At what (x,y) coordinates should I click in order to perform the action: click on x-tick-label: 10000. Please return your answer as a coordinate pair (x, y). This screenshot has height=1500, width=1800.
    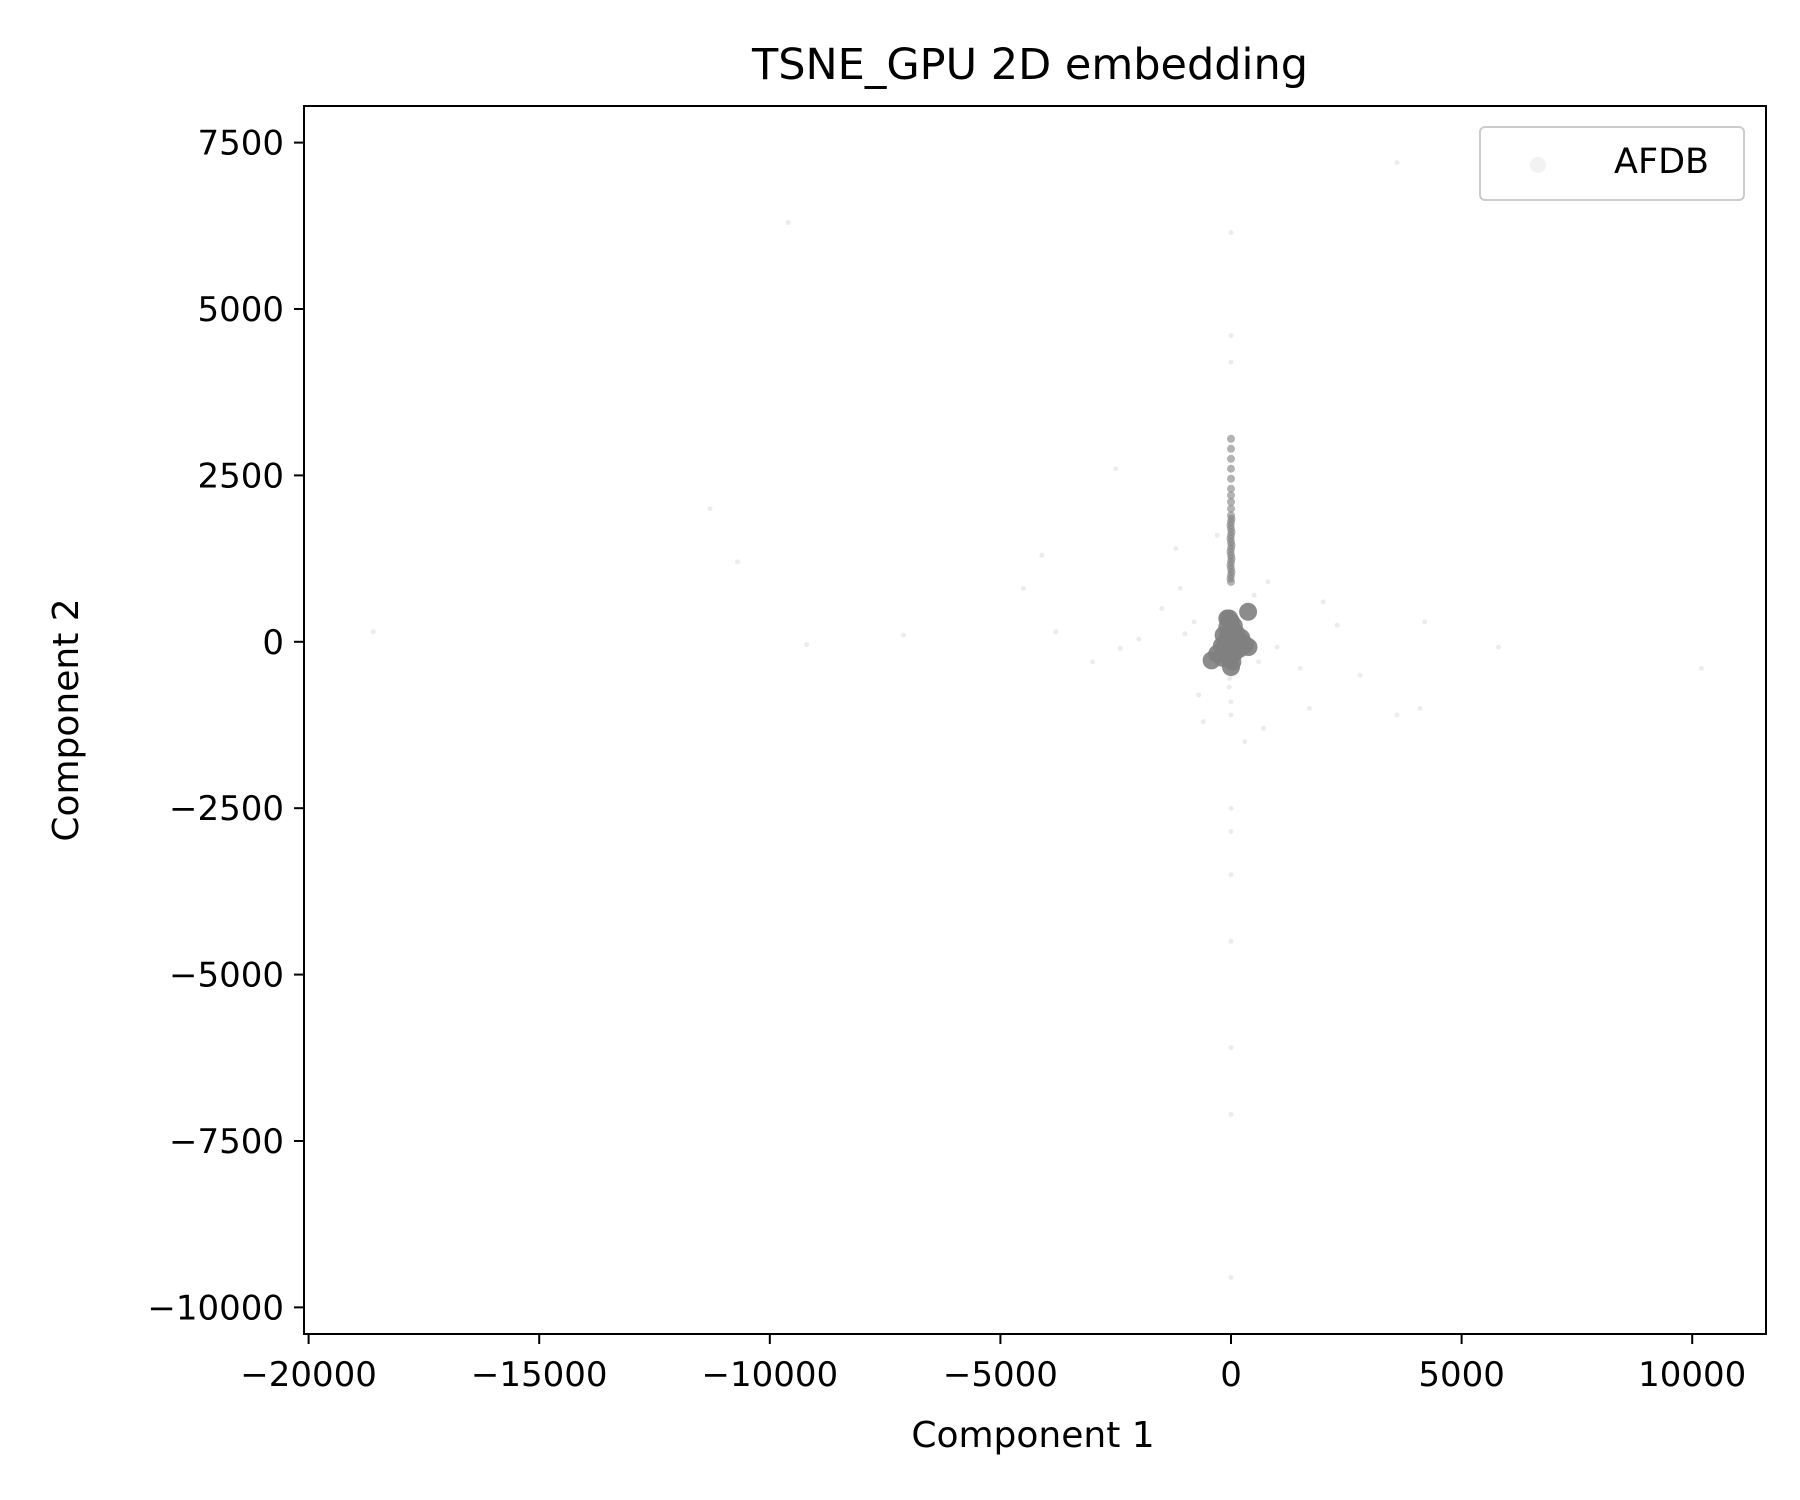
    Looking at the image, I should click on (1692, 1375).